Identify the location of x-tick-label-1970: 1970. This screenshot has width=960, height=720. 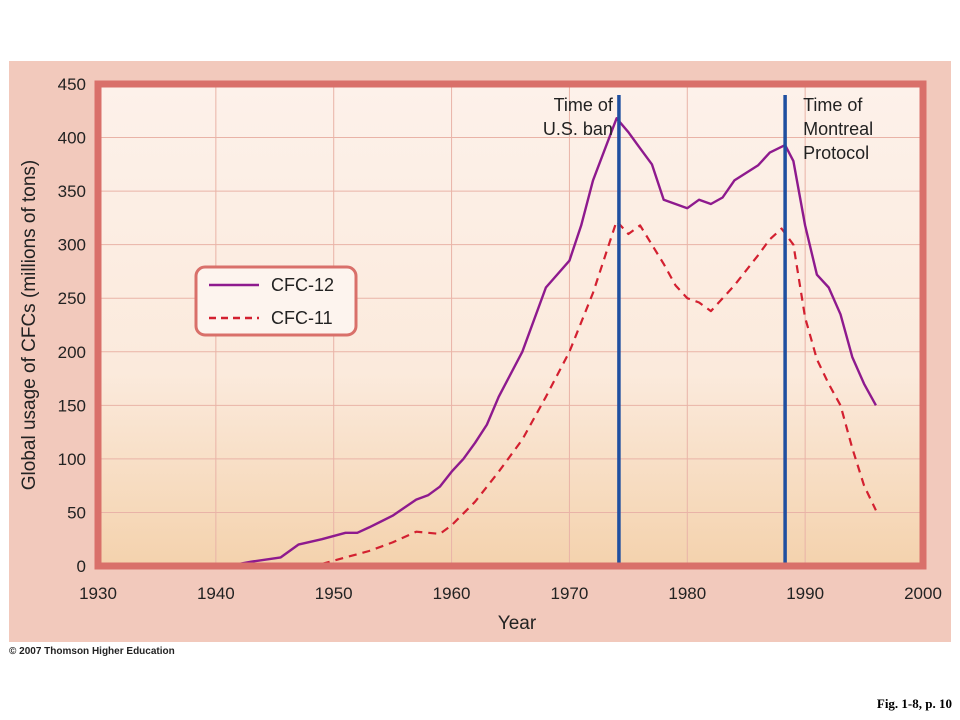
(570, 593).